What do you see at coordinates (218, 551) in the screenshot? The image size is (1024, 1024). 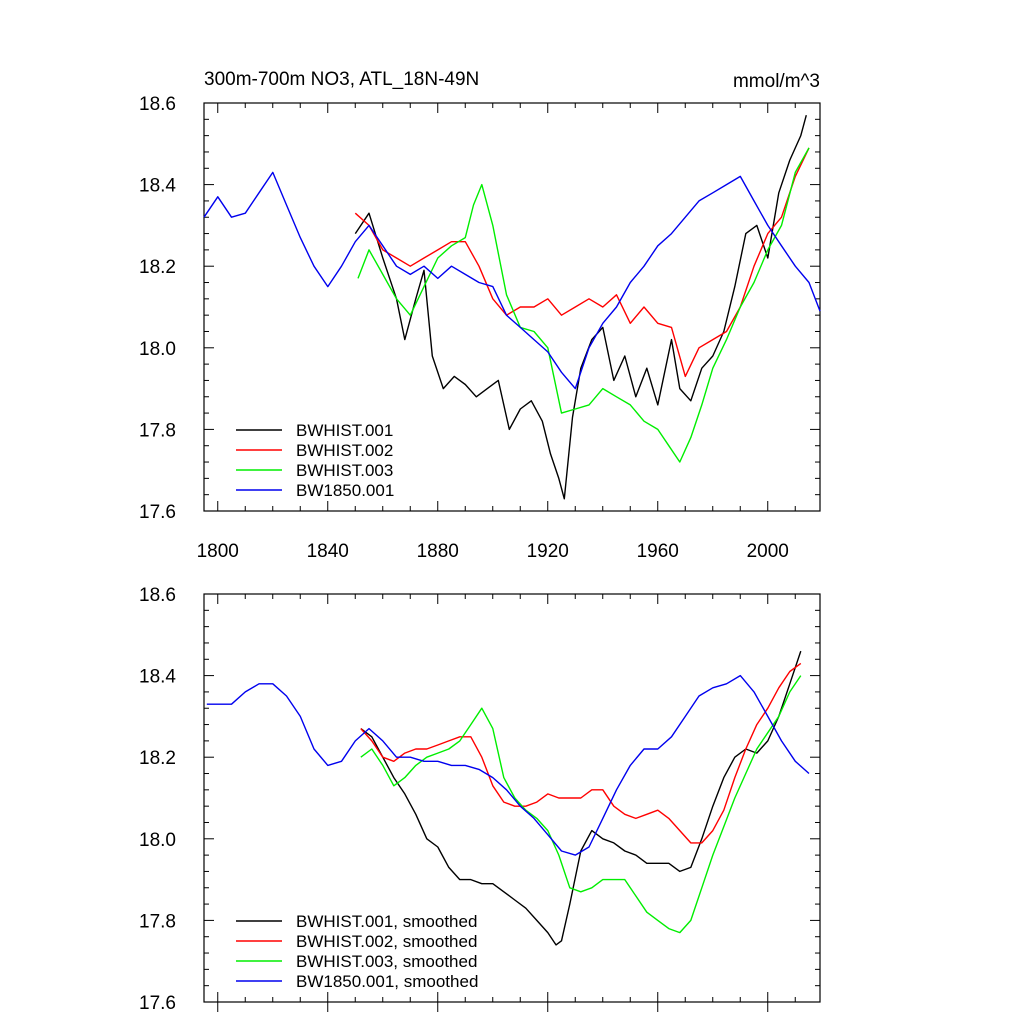 I see `x-tick-label: 1800` at bounding box center [218, 551].